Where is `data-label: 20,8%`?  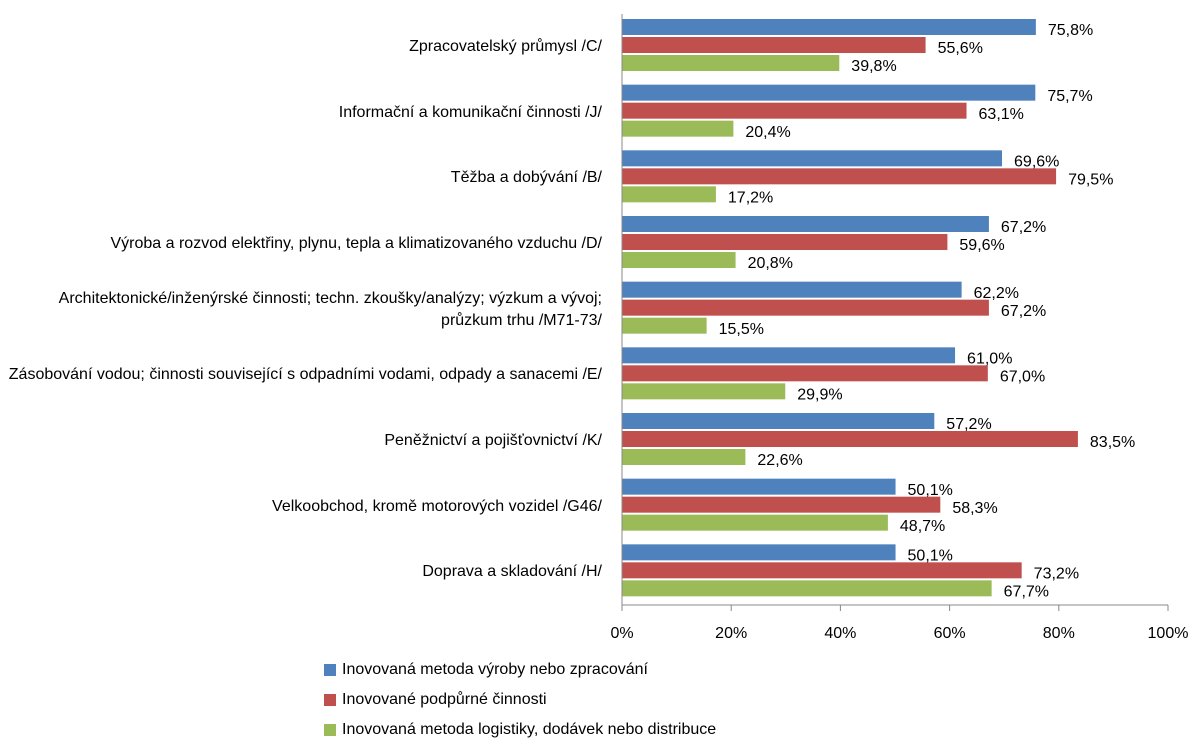 data-label: 20,8% is located at coordinates (770, 263).